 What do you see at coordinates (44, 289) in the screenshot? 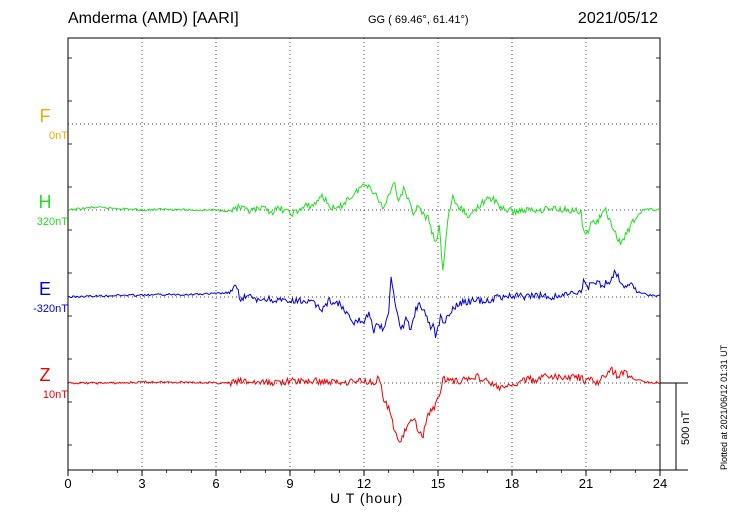
I see `component-letter-e: E` at bounding box center [44, 289].